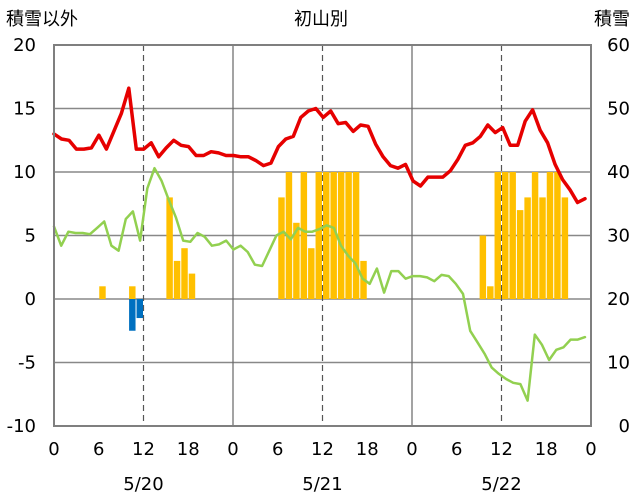 The image size is (636, 501). Describe the element at coordinates (321, 19) in the screenshot. I see `chart-title: 初山別` at that location.